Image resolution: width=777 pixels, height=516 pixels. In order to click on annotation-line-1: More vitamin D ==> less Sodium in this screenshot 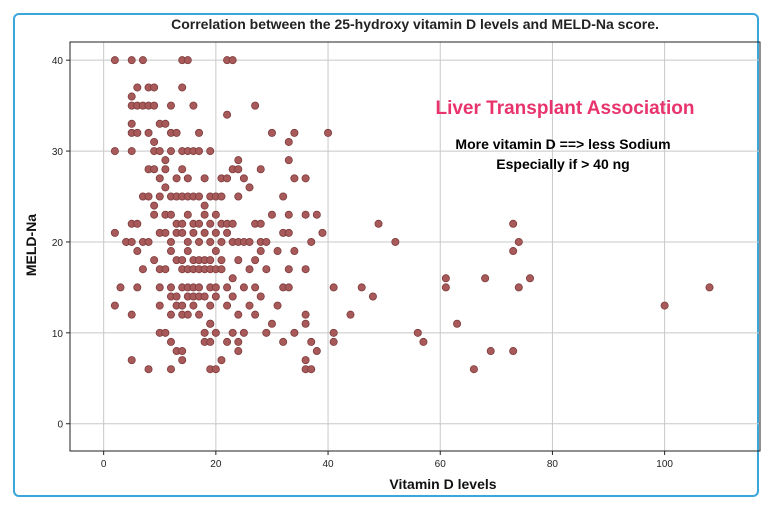, I will do `click(562, 144)`.